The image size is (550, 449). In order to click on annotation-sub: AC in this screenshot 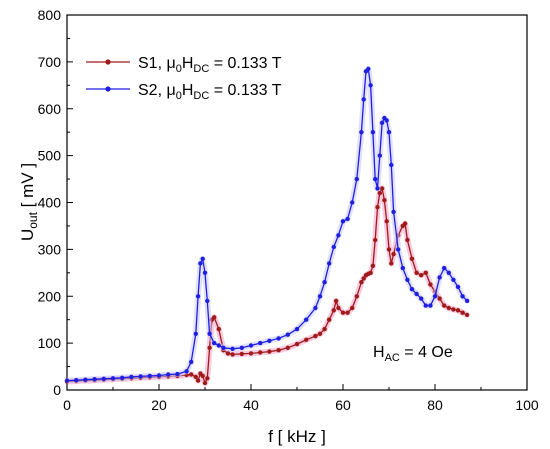, I will do `click(392, 358)`.